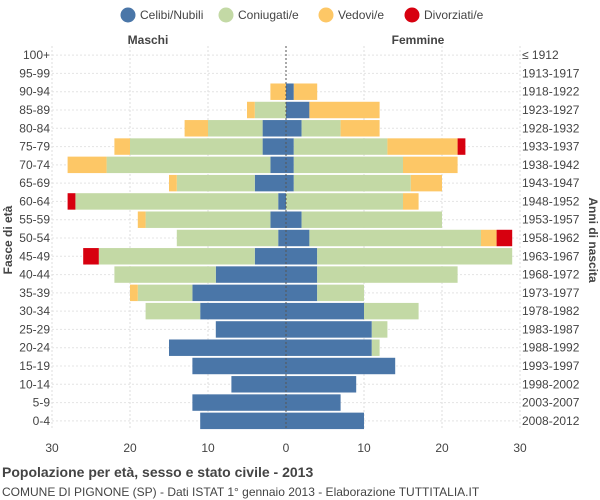 This screenshot has height=500, width=600. Describe the element at coordinates (551, 403) in the screenshot. I see `birth-year-tick-label: 2003-2007` at that location.